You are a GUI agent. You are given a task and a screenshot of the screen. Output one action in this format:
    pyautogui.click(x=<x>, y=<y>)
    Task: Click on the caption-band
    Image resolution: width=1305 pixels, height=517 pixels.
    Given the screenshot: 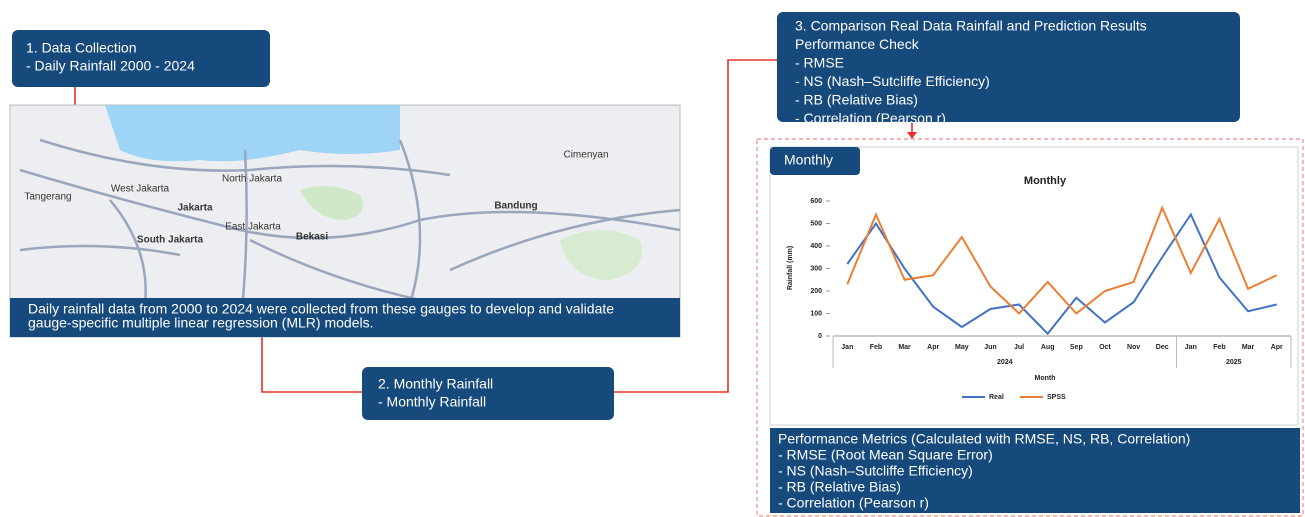 What is the action you would take?
    pyautogui.click(x=345, y=317)
    